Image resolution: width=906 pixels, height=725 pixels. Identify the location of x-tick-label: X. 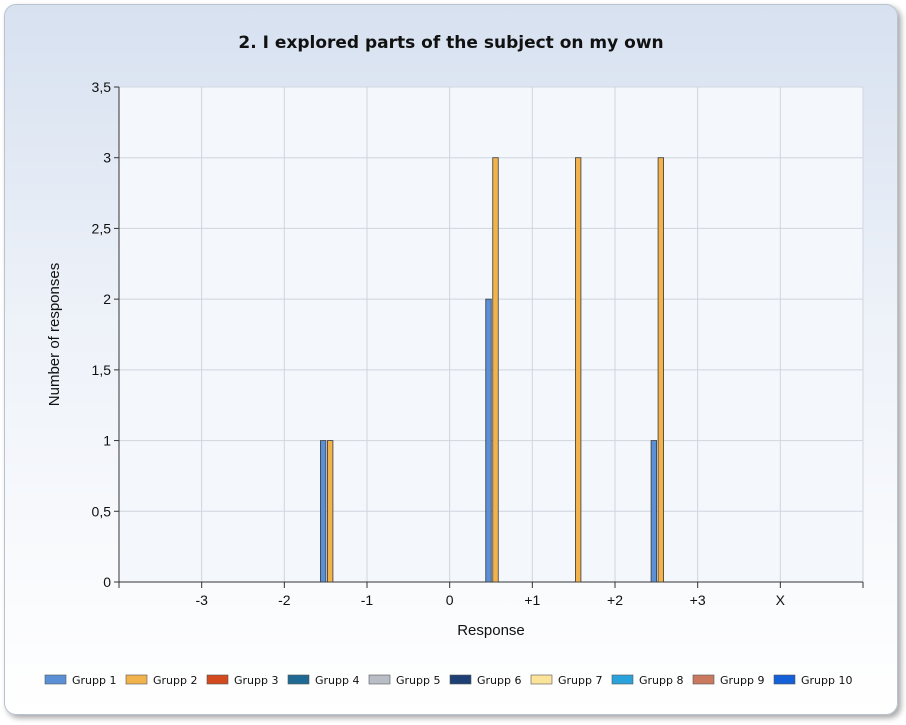
(781, 600).